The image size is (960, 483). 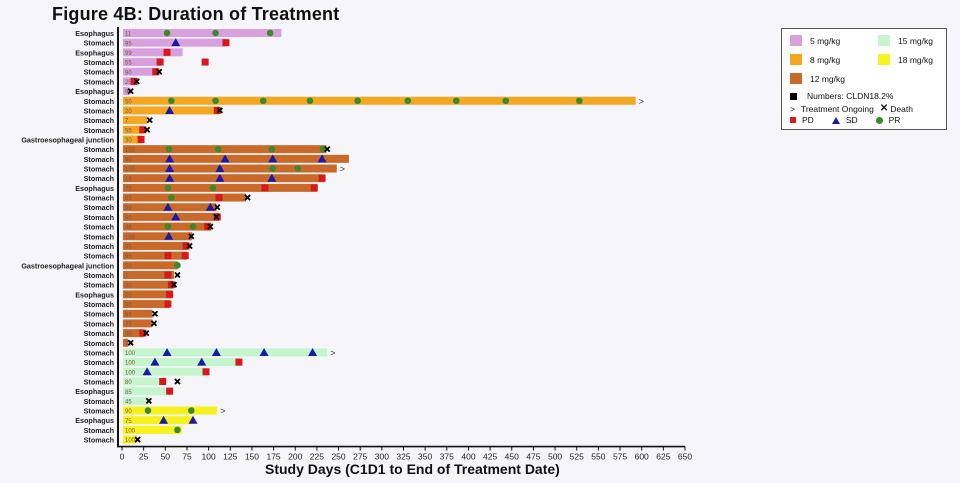 I want to click on swatch-5mgkg, so click(x=796, y=40).